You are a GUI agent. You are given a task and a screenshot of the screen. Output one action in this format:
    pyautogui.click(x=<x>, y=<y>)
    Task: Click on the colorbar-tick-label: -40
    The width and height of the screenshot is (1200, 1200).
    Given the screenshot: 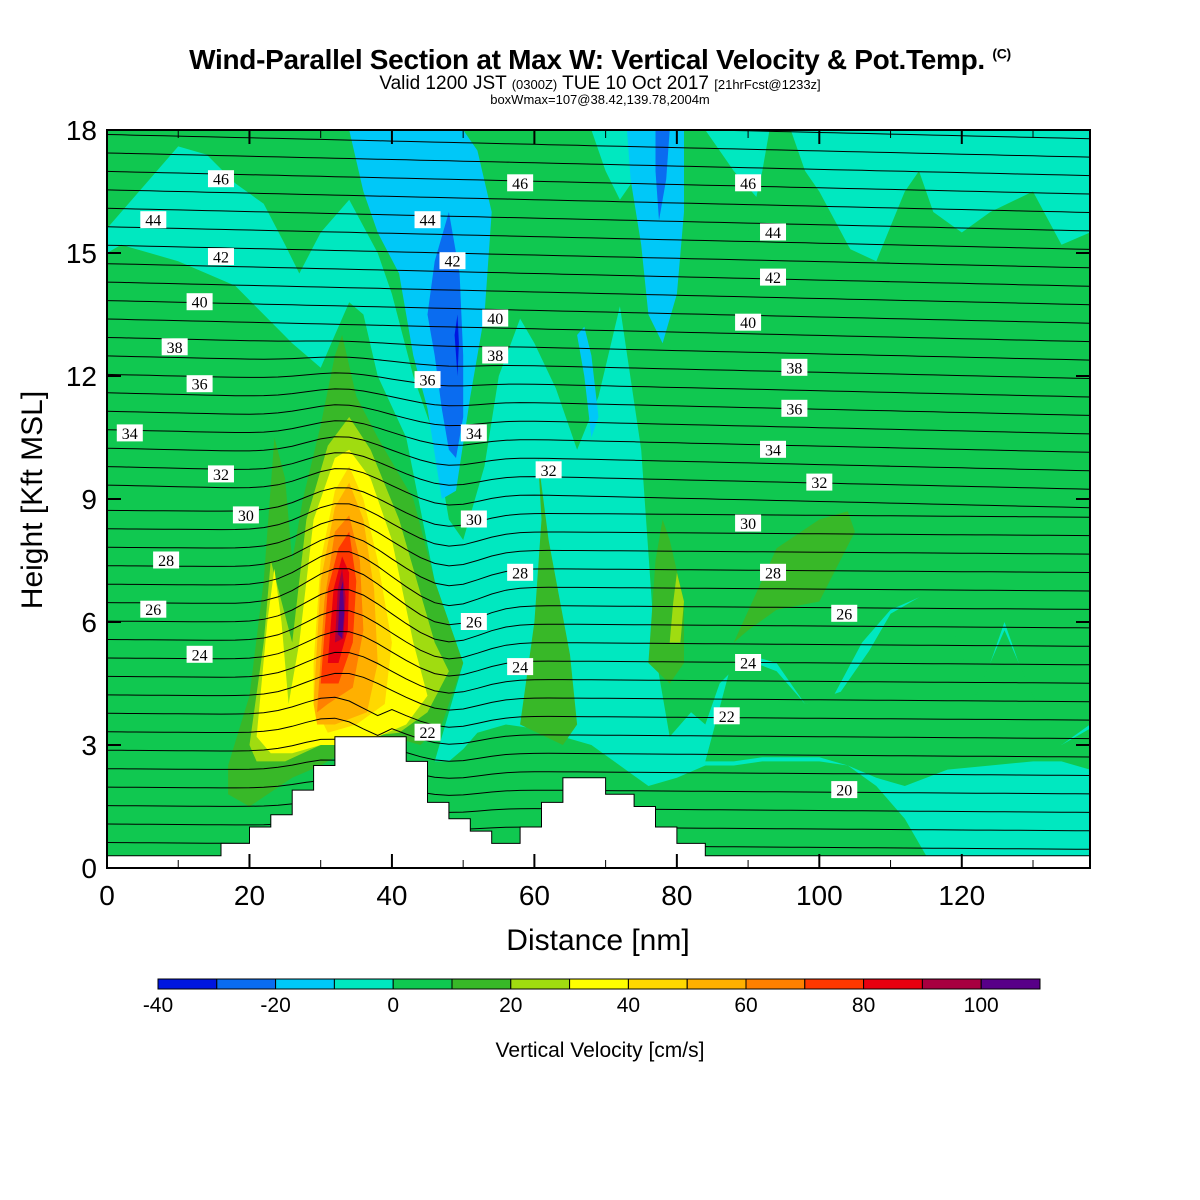 What is the action you would take?
    pyautogui.click(x=158, y=1005)
    